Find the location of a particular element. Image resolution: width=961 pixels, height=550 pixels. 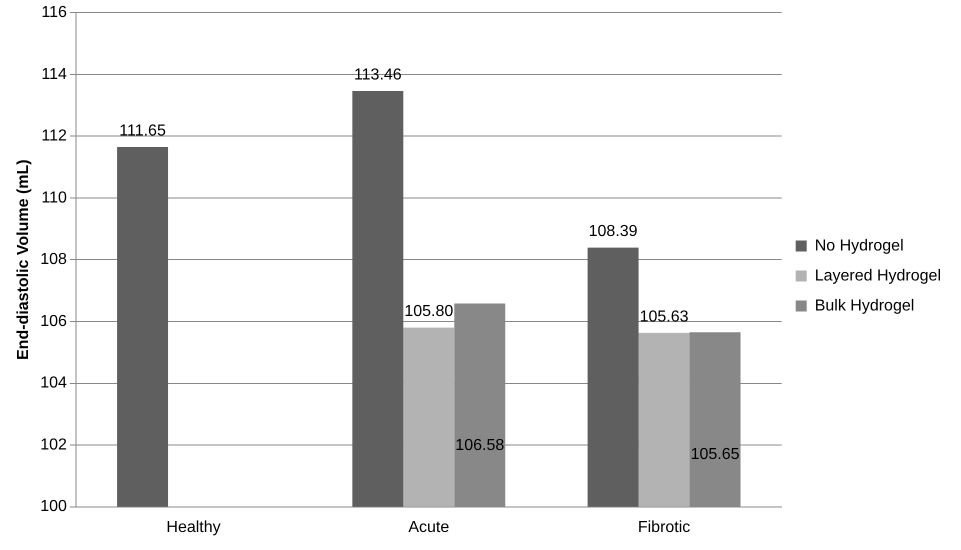

y-tick-label: 112 is located at coordinates (54, 136).